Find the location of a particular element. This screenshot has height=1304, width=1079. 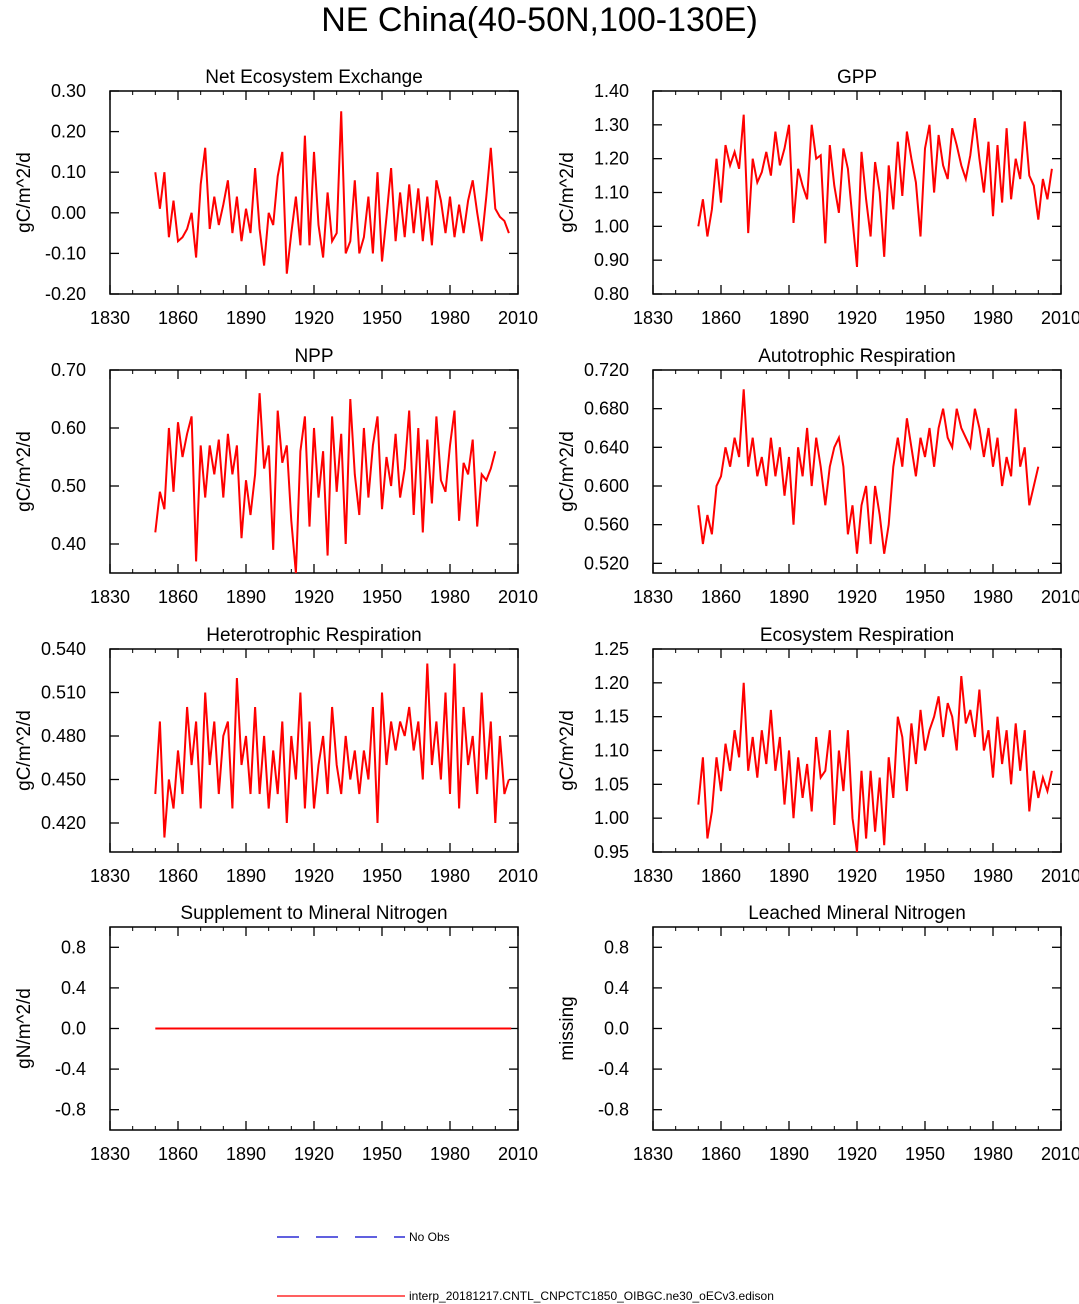

panel-1-xtick-label: 1890 is located at coordinates (246, 318).